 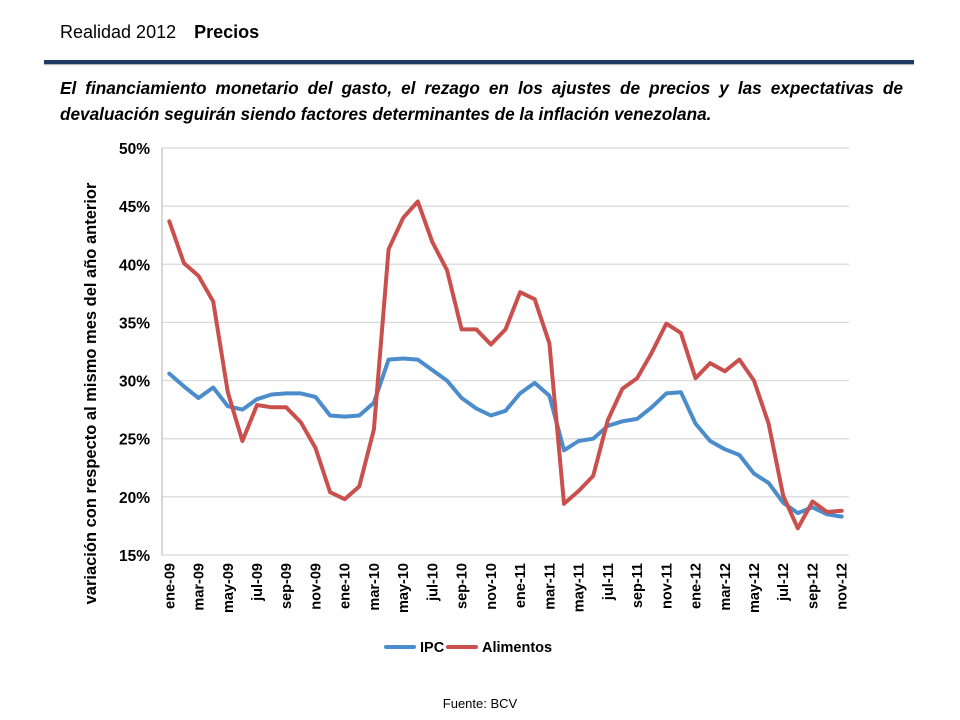 I want to click on y-tick-label: 35%, so click(x=134, y=323).